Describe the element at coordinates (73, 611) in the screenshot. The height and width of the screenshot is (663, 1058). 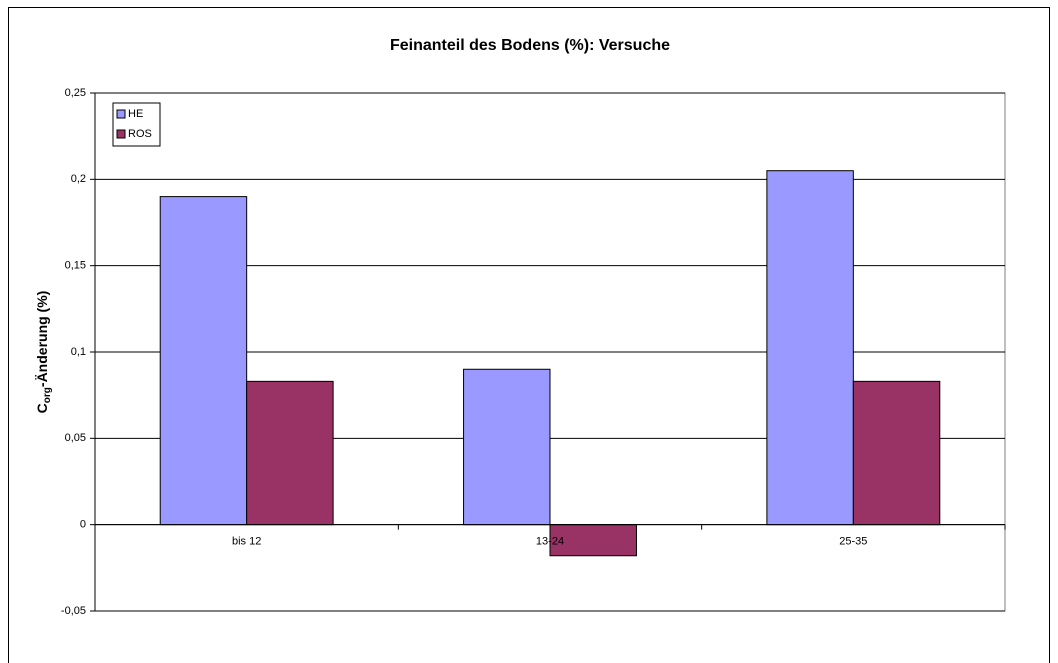
I see `y-tick-label: -0,05` at that location.